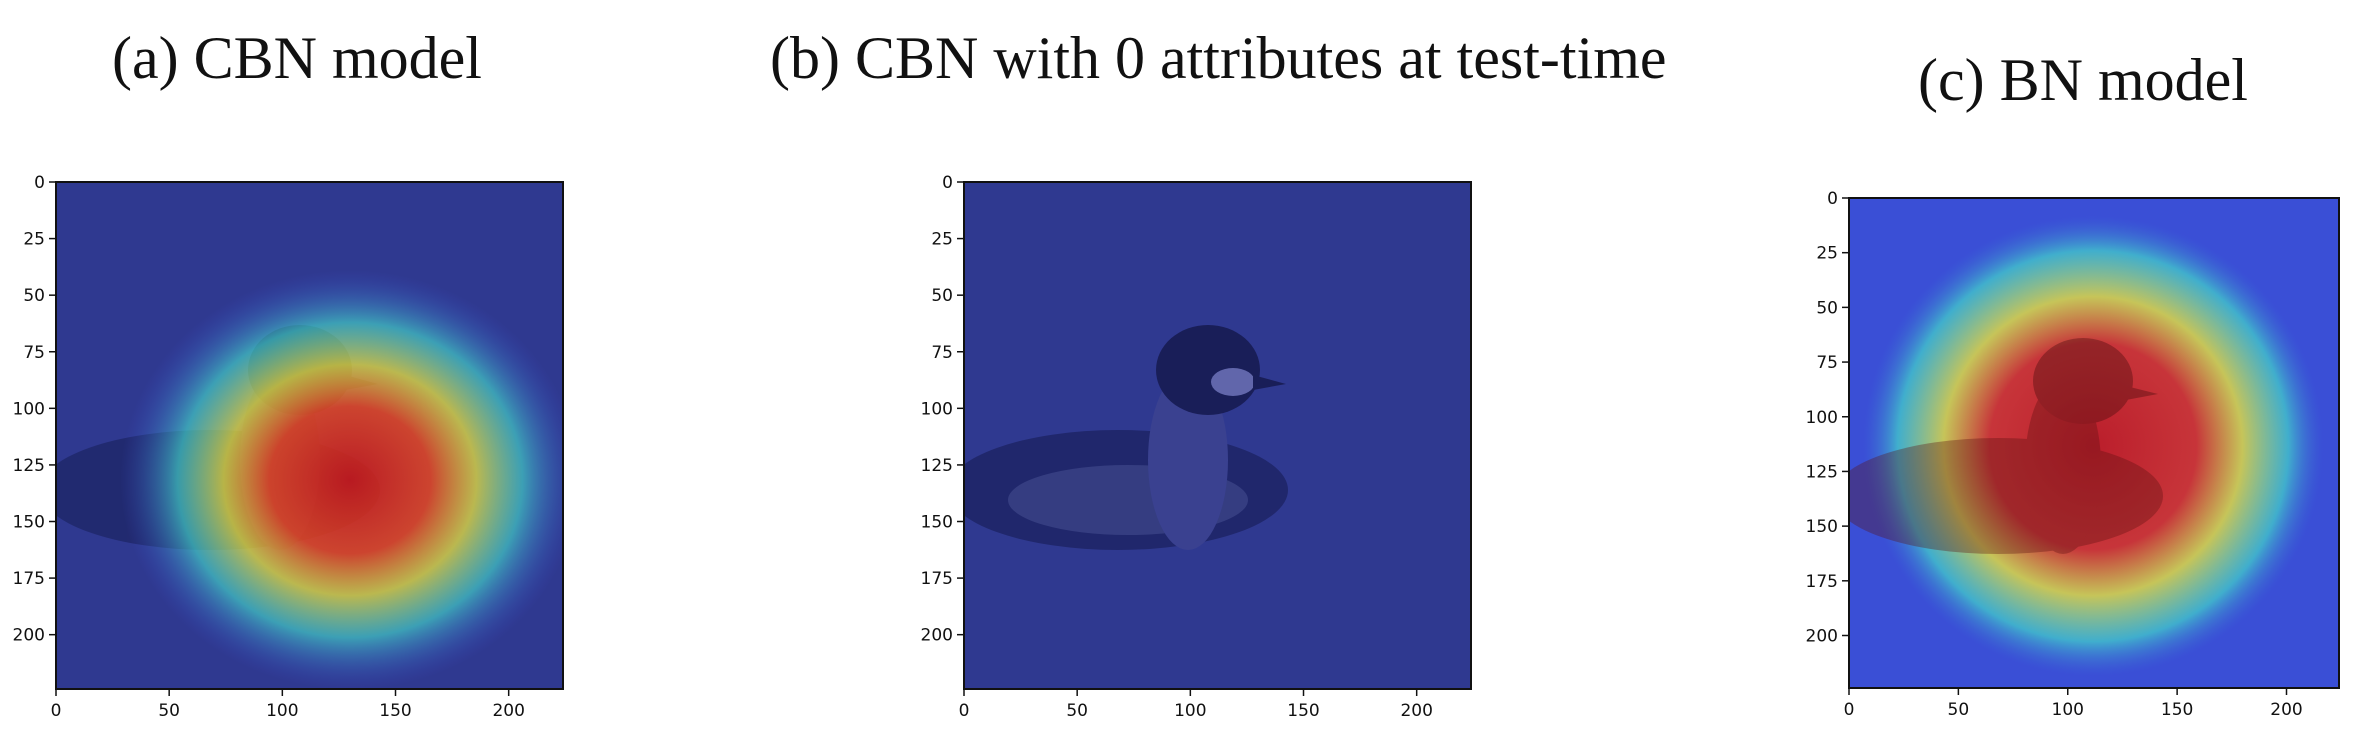 The image size is (2360, 732). Describe the element at coordinates (1849, 710) in the screenshot. I see `panel-c-xtick-label: 0` at that location.